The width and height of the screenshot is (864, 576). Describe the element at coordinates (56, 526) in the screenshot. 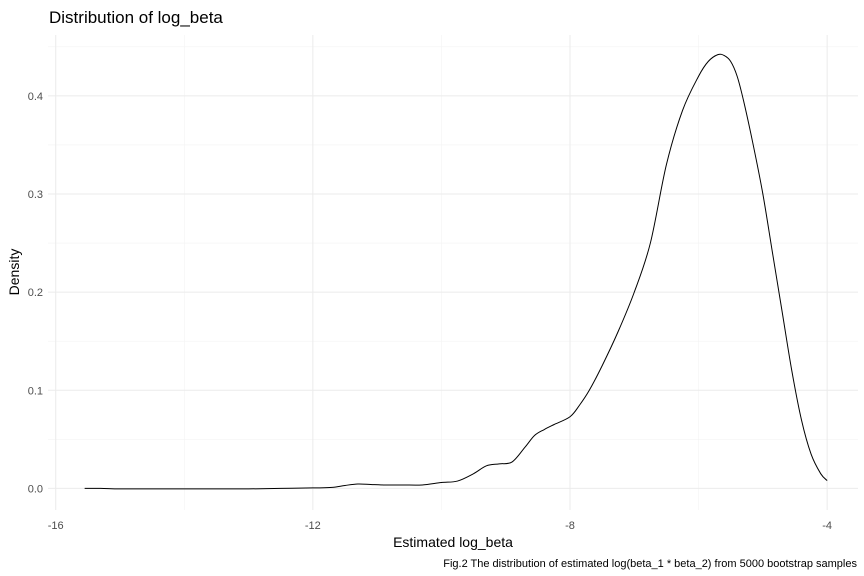

I see `x-tick-label: -16` at that location.